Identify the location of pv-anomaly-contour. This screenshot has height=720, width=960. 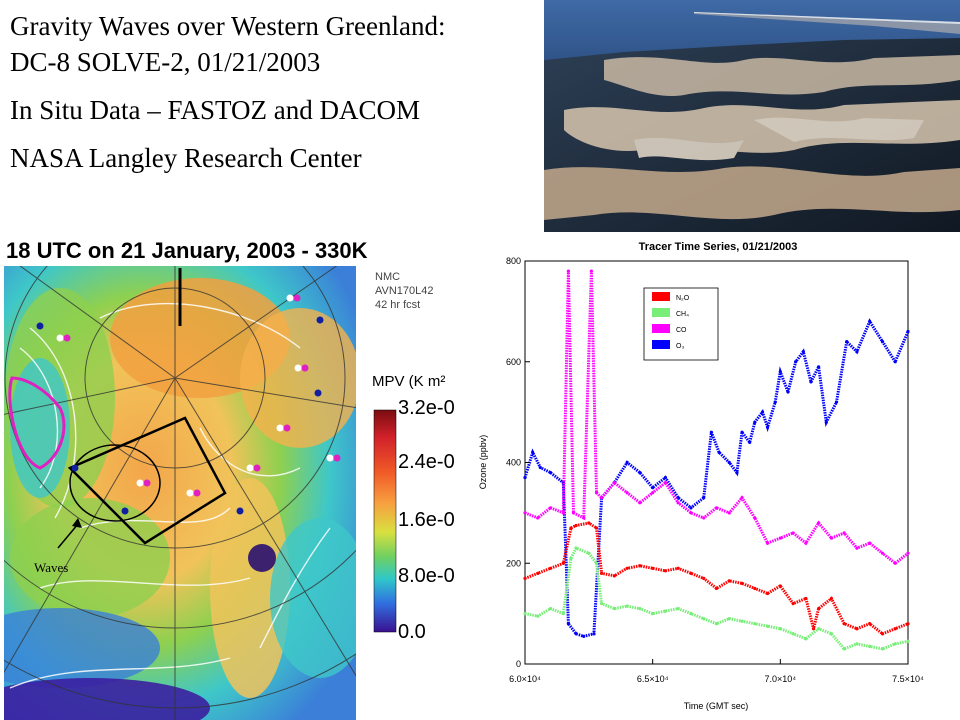
(37, 423).